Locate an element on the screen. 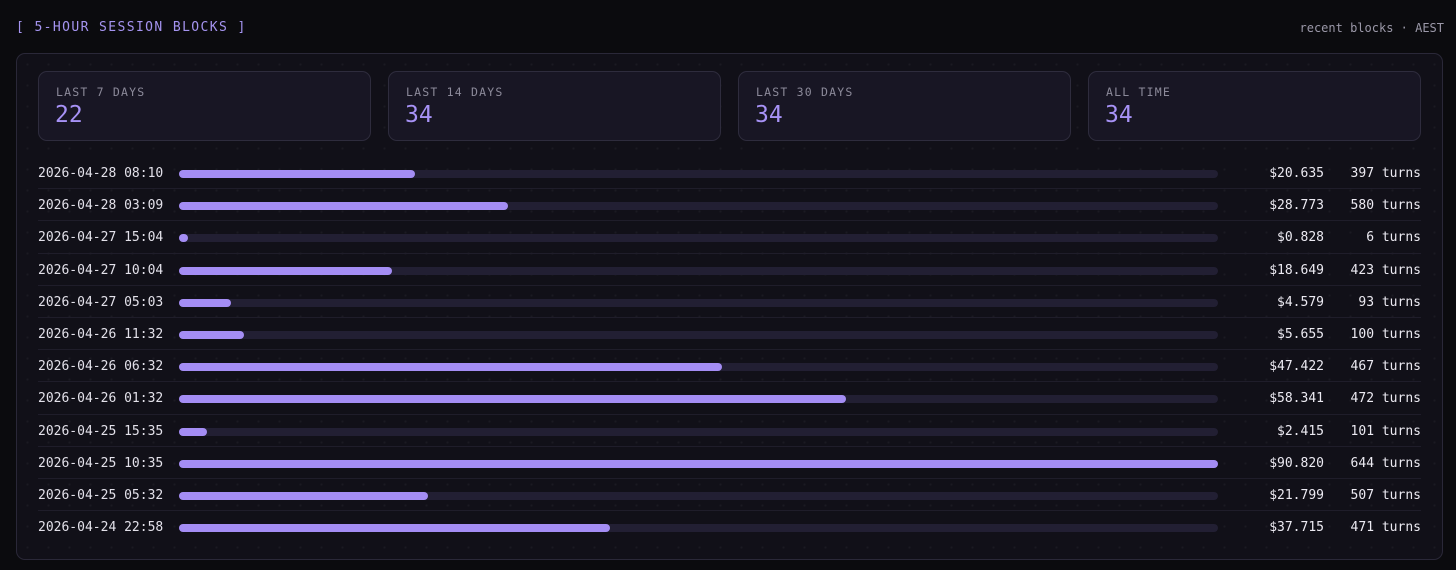 This screenshot has width=1456, height=570. session-block-row: 2026-04-25 15:35 $2.415 101 turns is located at coordinates (729, 431).